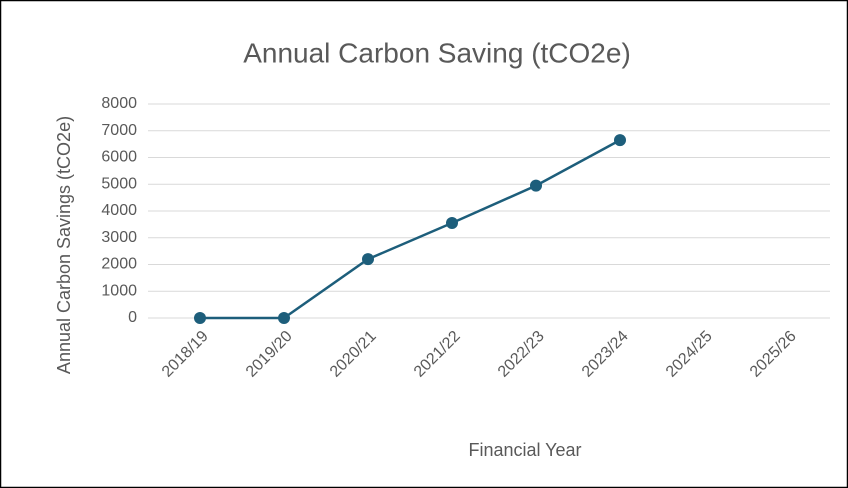 This screenshot has width=848, height=488. What do you see at coordinates (119, 290) in the screenshot?
I see `y-tick-label: 1000` at bounding box center [119, 290].